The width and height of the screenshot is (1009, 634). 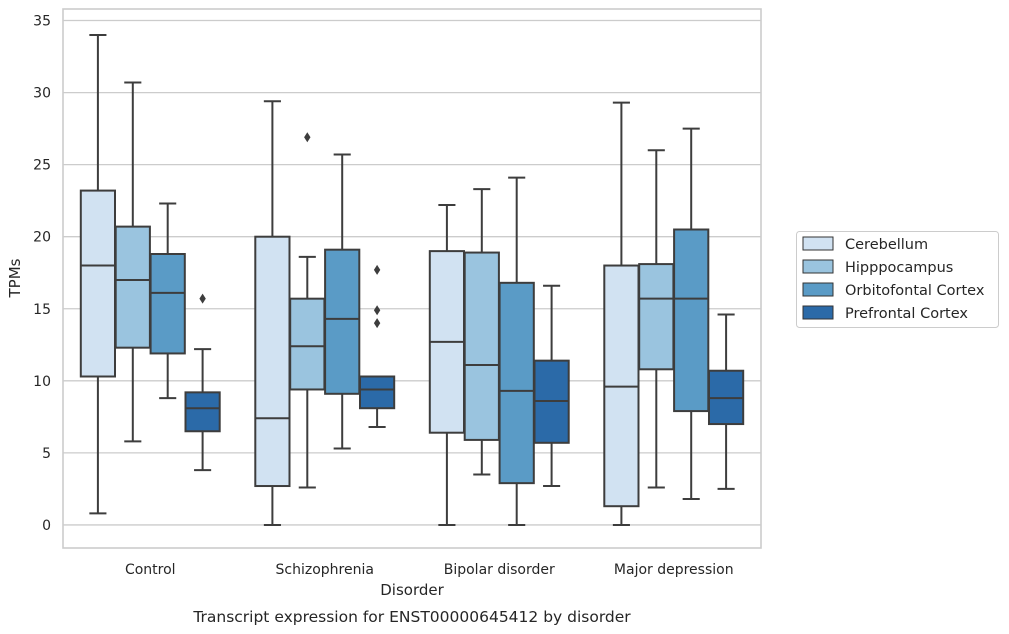 I want to click on legend-label: Orbitofontal Cortex, so click(x=915, y=291).